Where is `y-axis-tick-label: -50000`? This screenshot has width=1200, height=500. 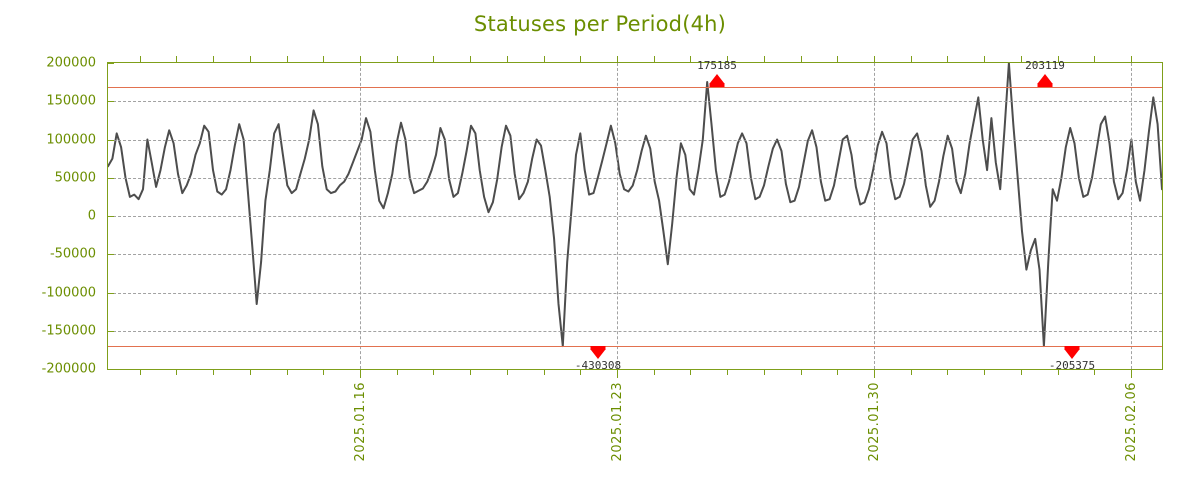 y-axis-tick-label: -50000 is located at coordinates (72, 254).